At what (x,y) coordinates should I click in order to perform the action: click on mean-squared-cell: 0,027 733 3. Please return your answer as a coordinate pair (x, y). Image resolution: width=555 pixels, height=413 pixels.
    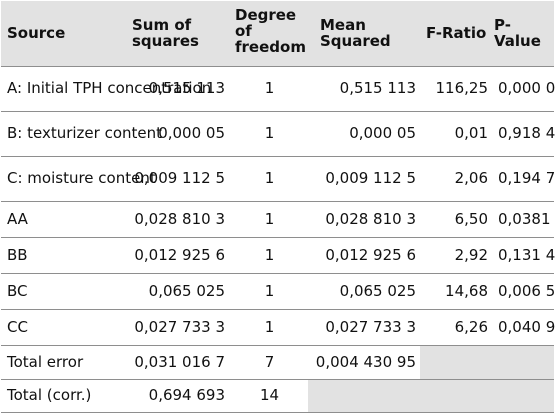
    Looking at the image, I should click on (364, 327).